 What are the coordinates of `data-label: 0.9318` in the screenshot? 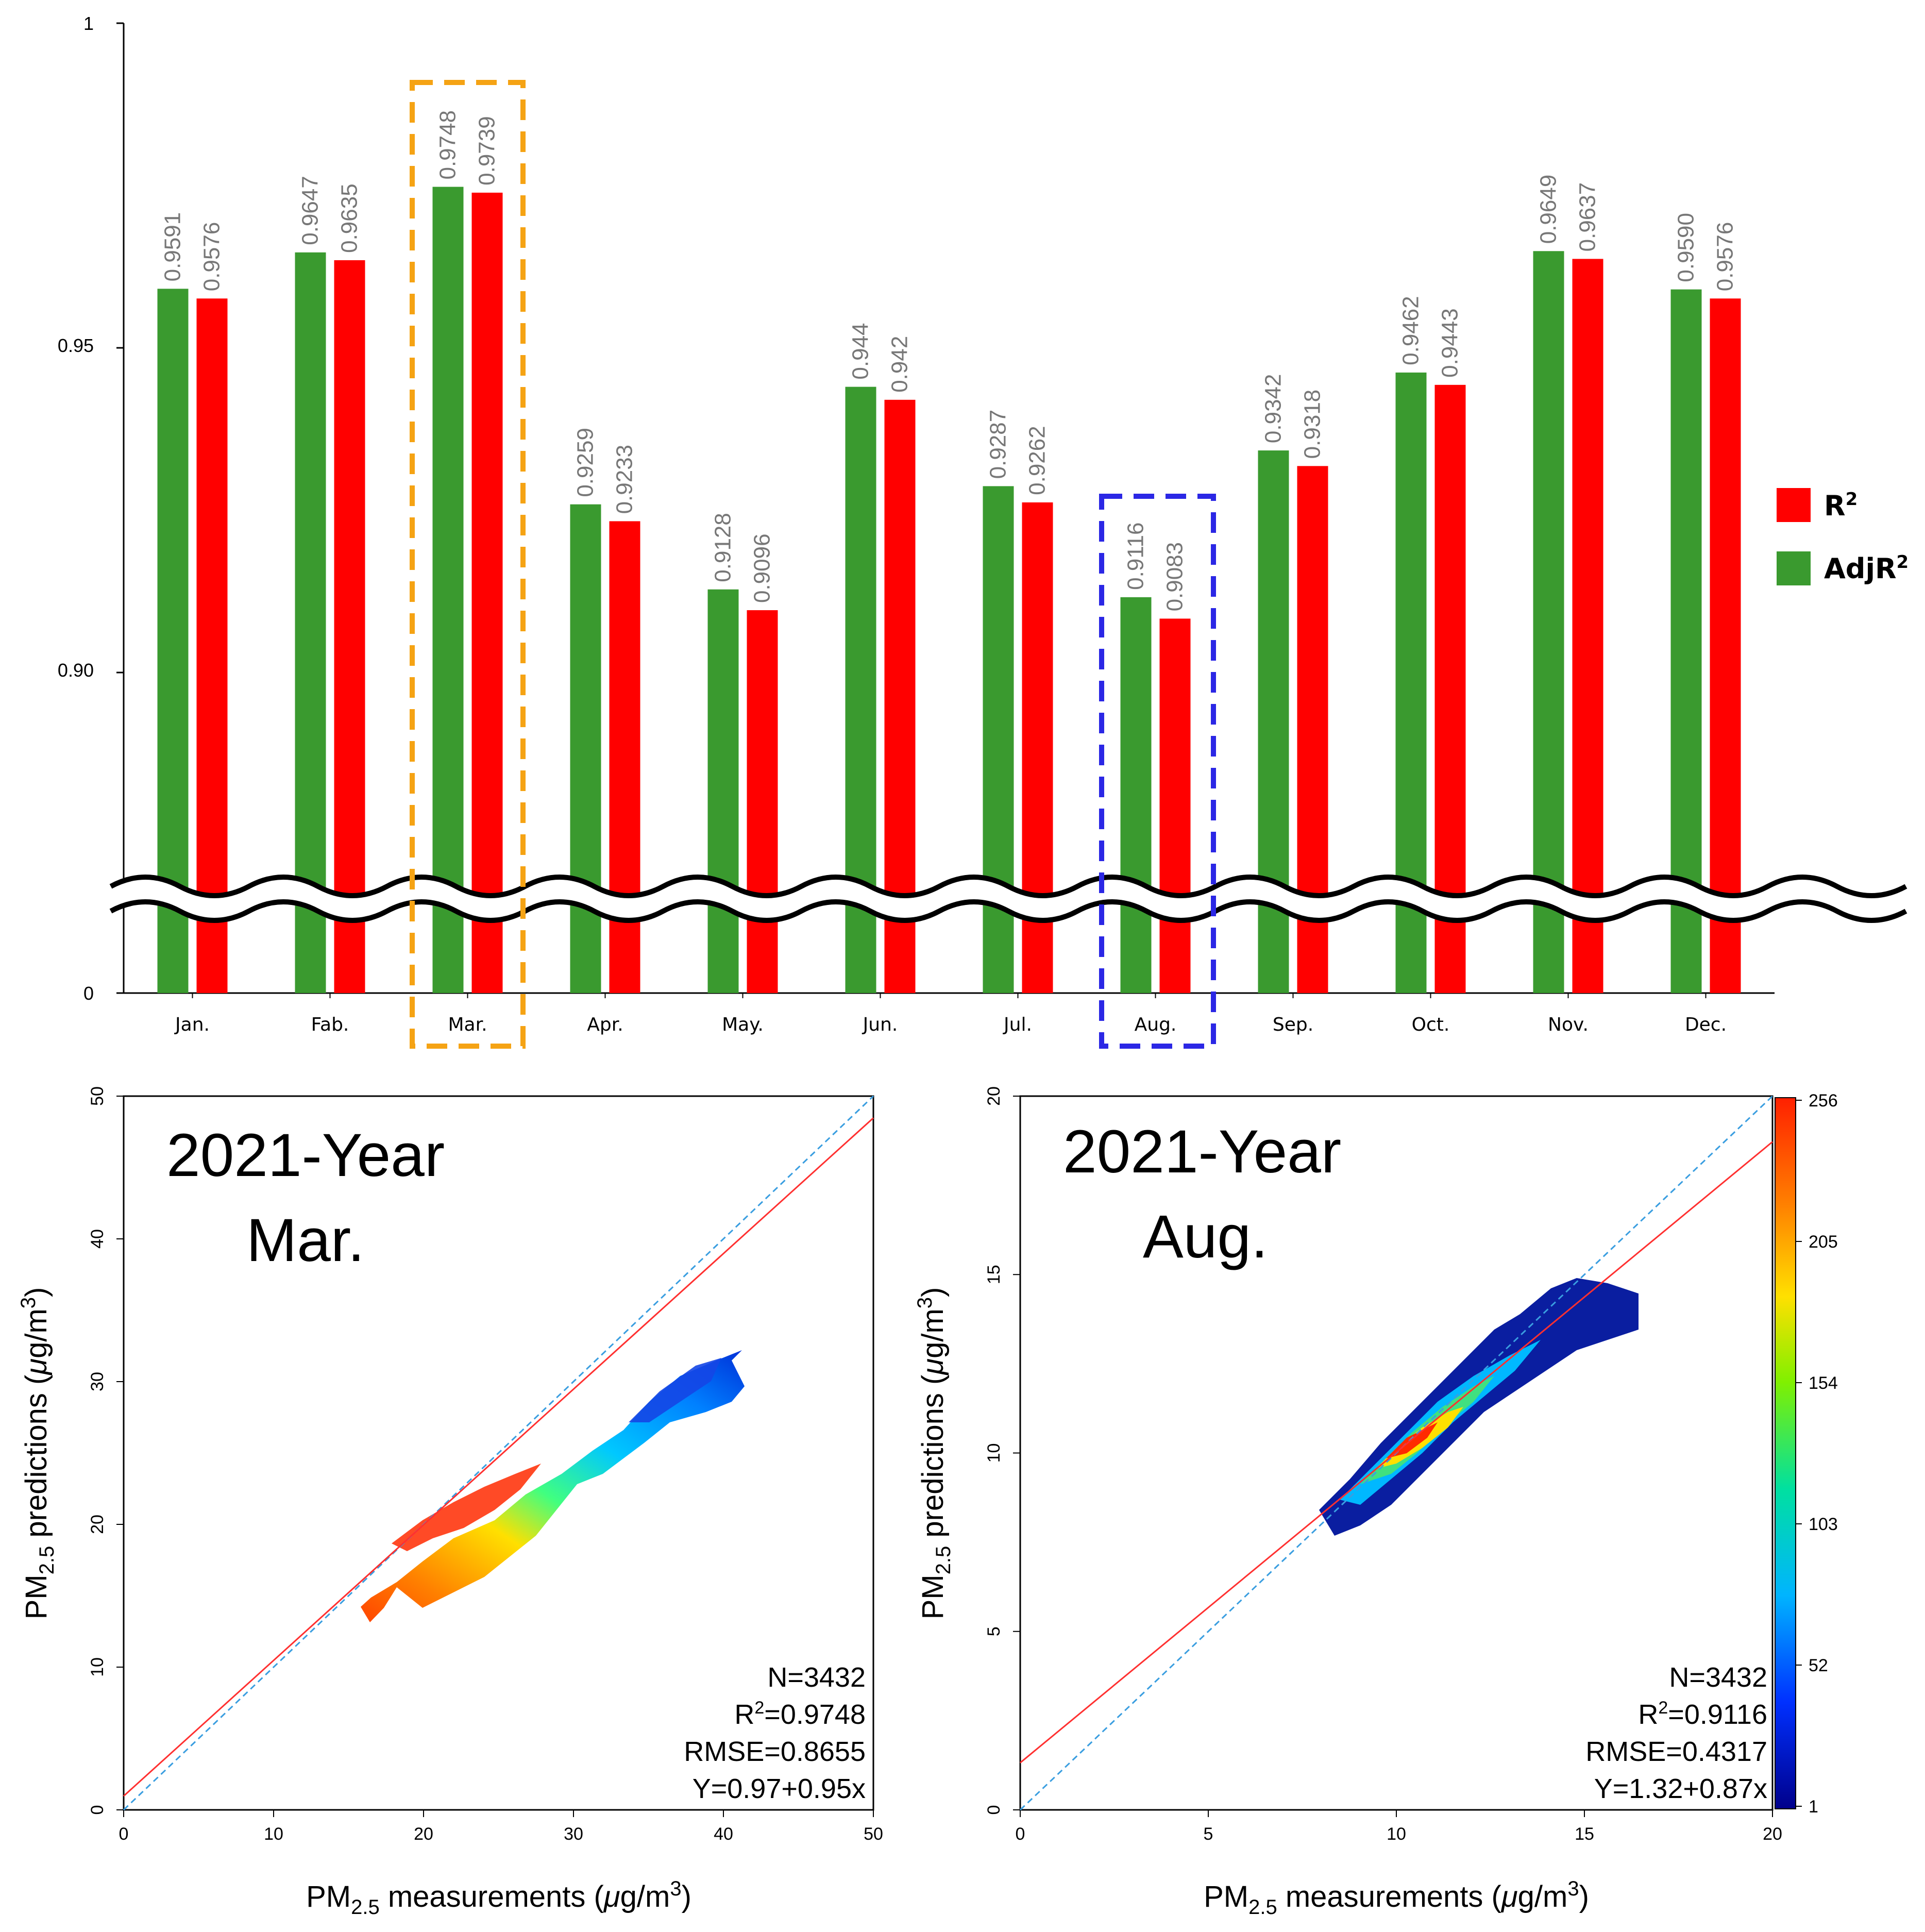 It's located at (1312, 425).